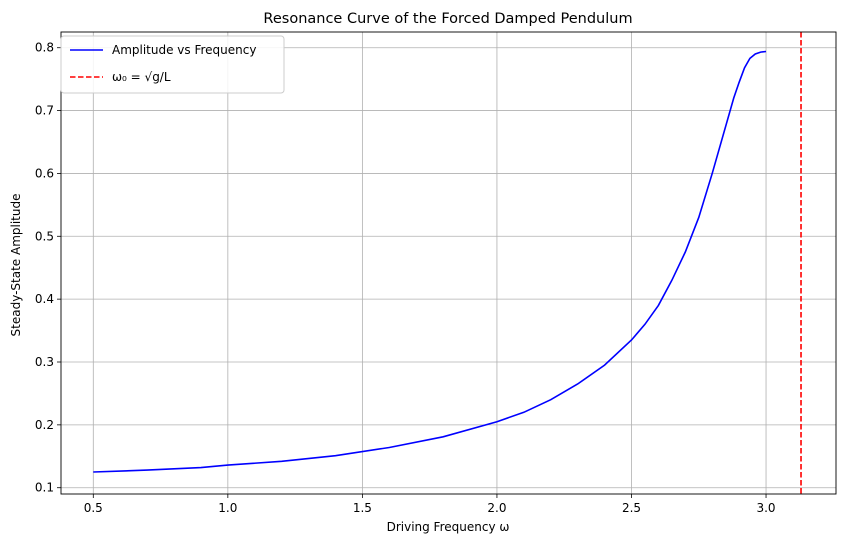 The width and height of the screenshot is (842, 545). I want to click on x-axis-ticks: 0.5 1.0 1.5 2.0 2.5 3.0, so click(430, 504).